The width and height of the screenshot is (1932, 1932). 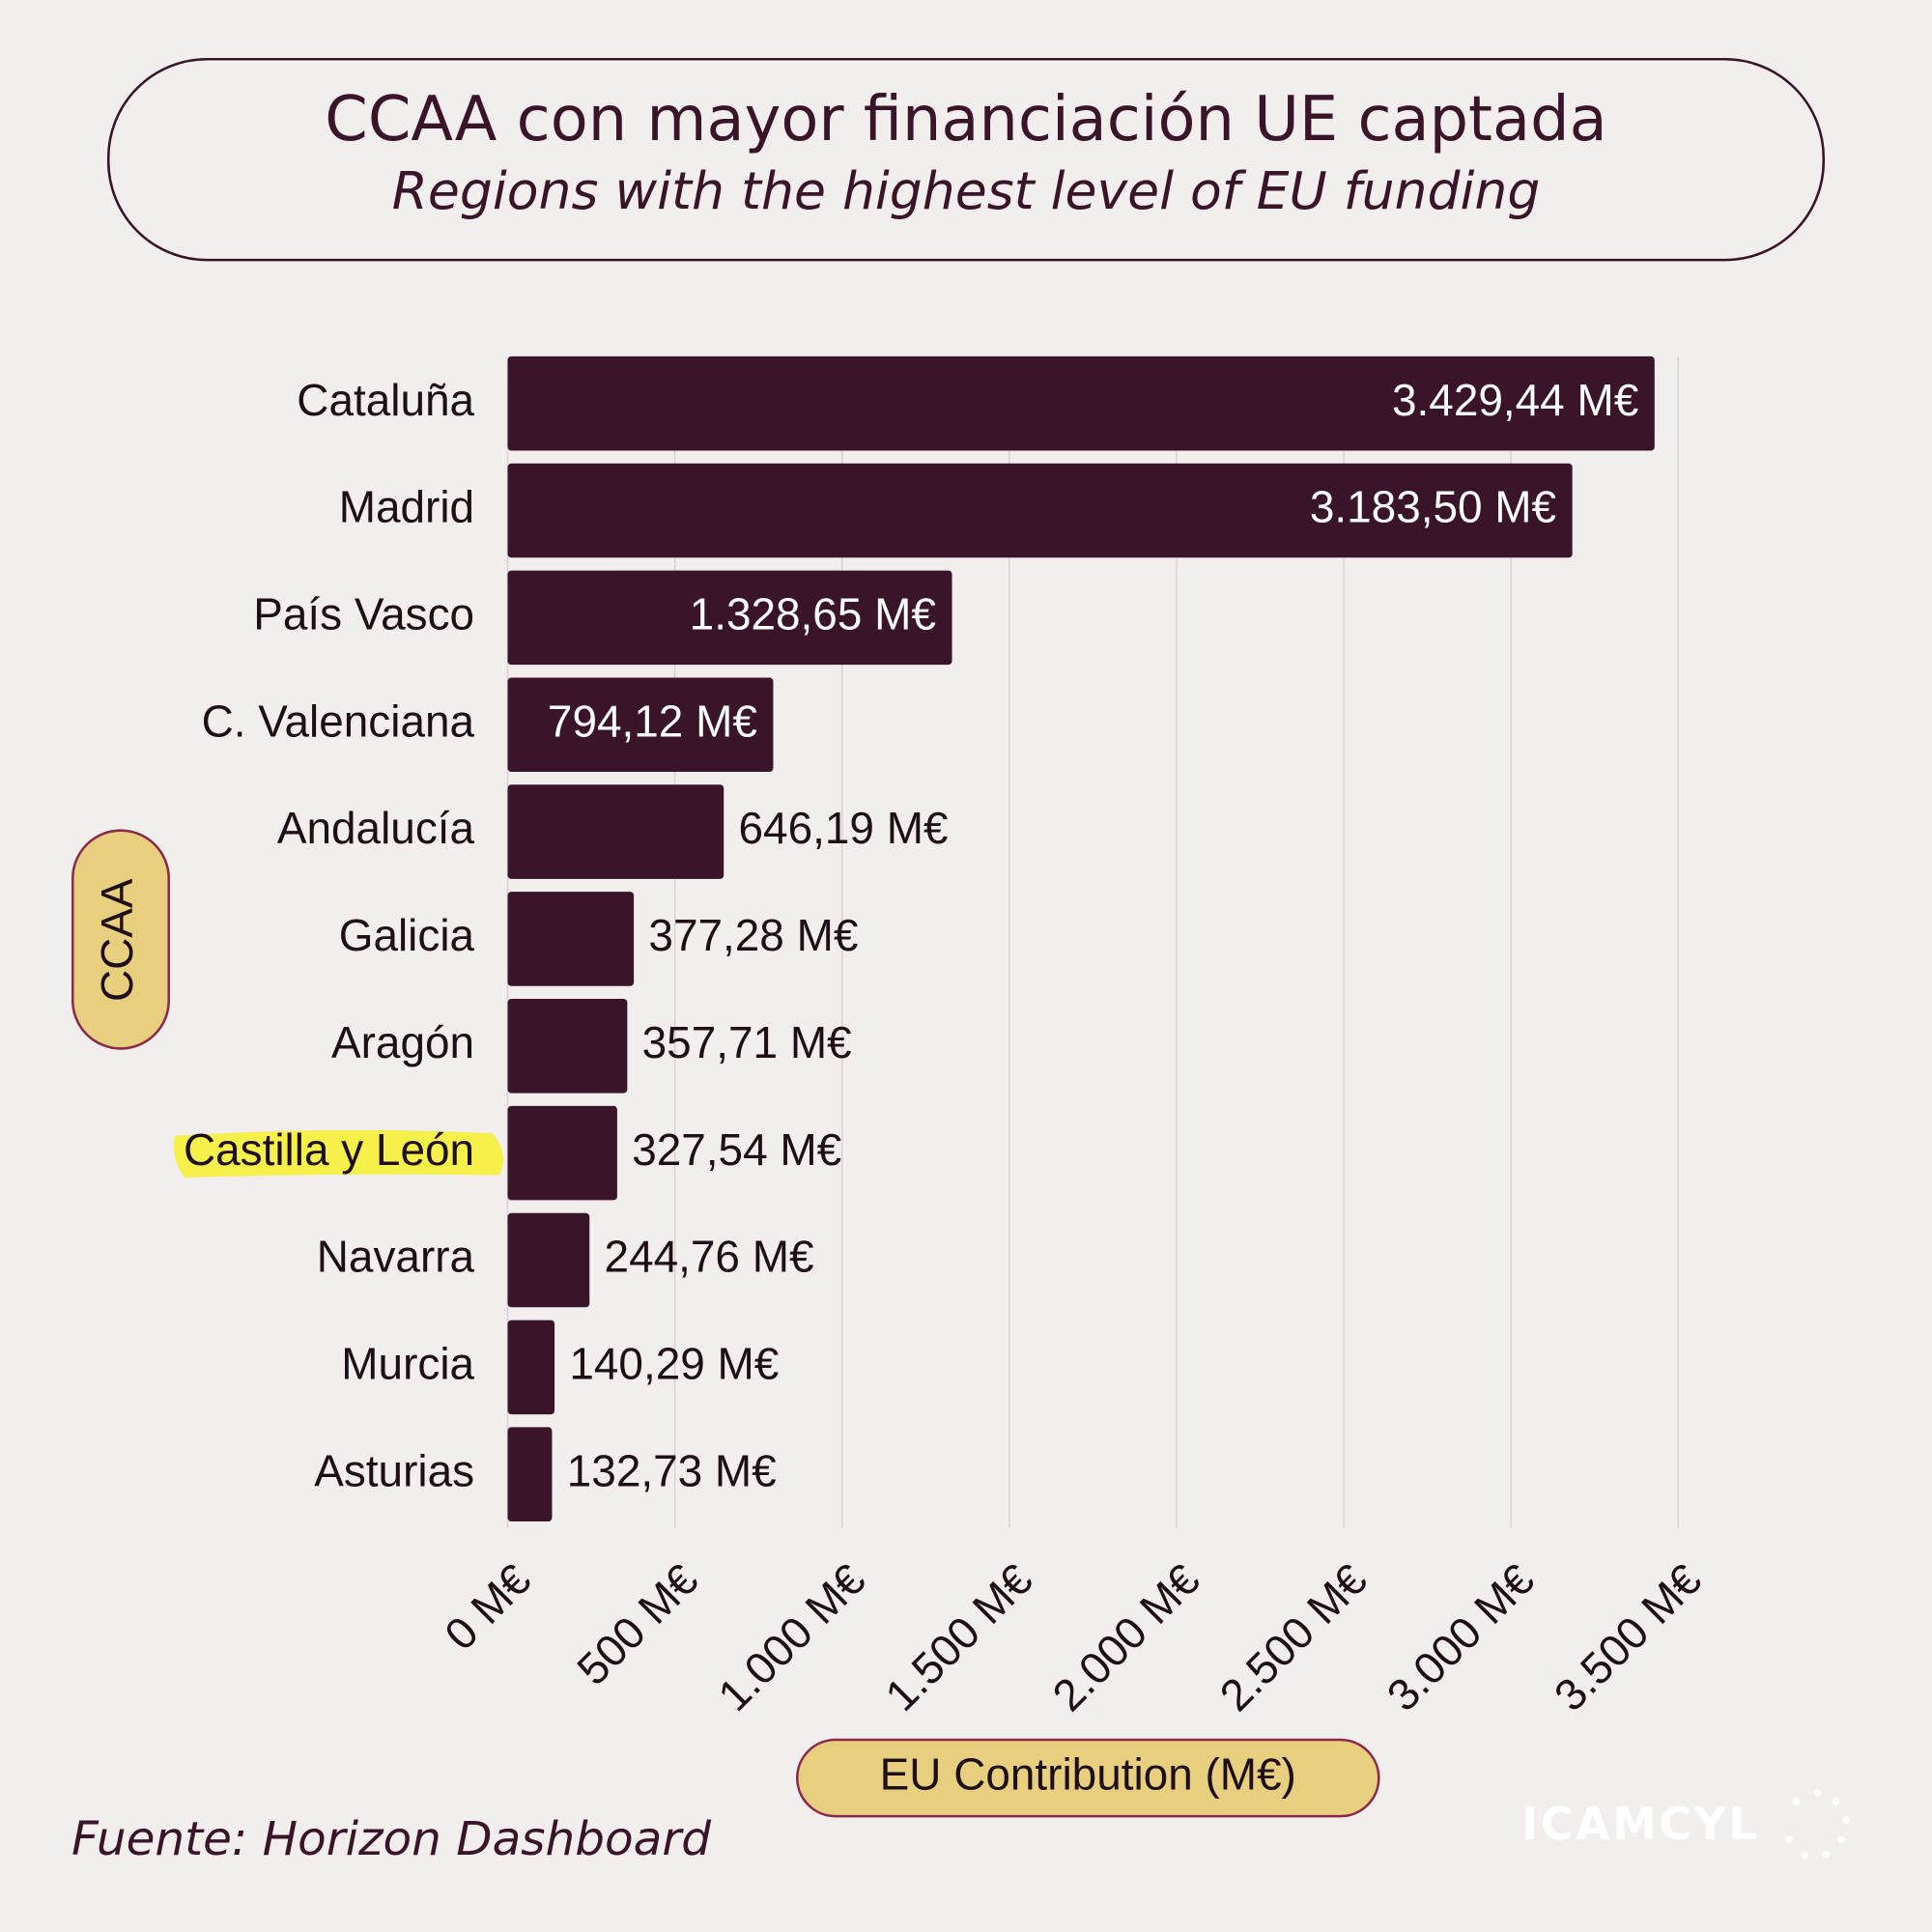 What do you see at coordinates (1088, 1774) in the screenshot?
I see `x-axis-label: EU Contribution (M€)` at bounding box center [1088, 1774].